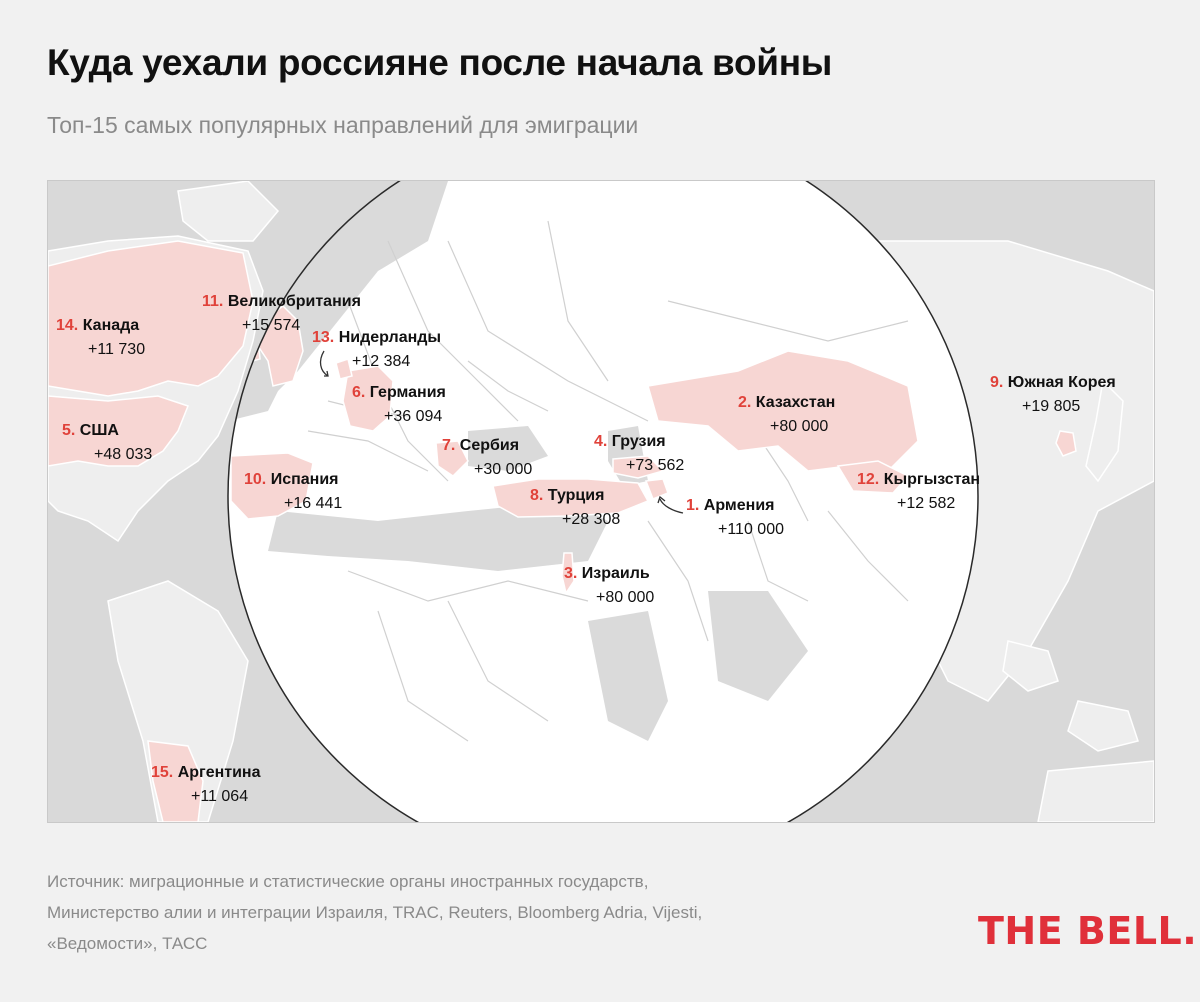 The image size is (1200, 1002). What do you see at coordinates (293, 492) in the screenshot?
I see `label-spain: 10. Испания +16 441` at bounding box center [293, 492].